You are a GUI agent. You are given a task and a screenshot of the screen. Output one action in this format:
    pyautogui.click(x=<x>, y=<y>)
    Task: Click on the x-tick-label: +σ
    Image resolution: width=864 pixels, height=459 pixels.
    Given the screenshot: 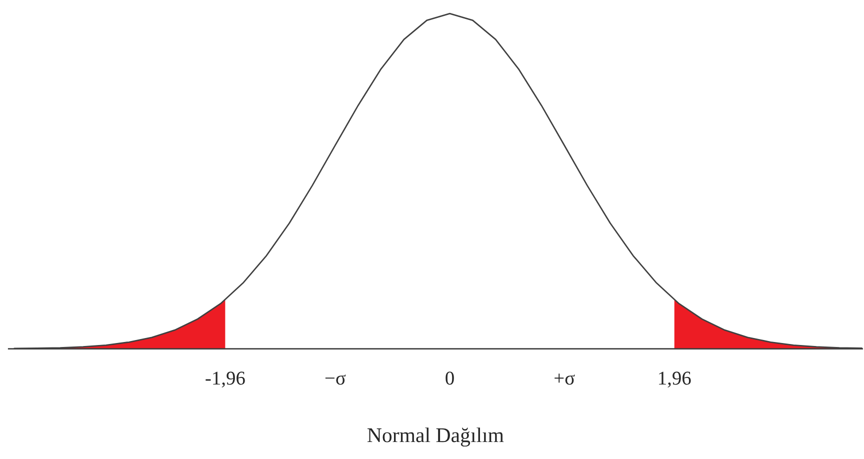 What is the action you would take?
    pyautogui.click(x=564, y=379)
    